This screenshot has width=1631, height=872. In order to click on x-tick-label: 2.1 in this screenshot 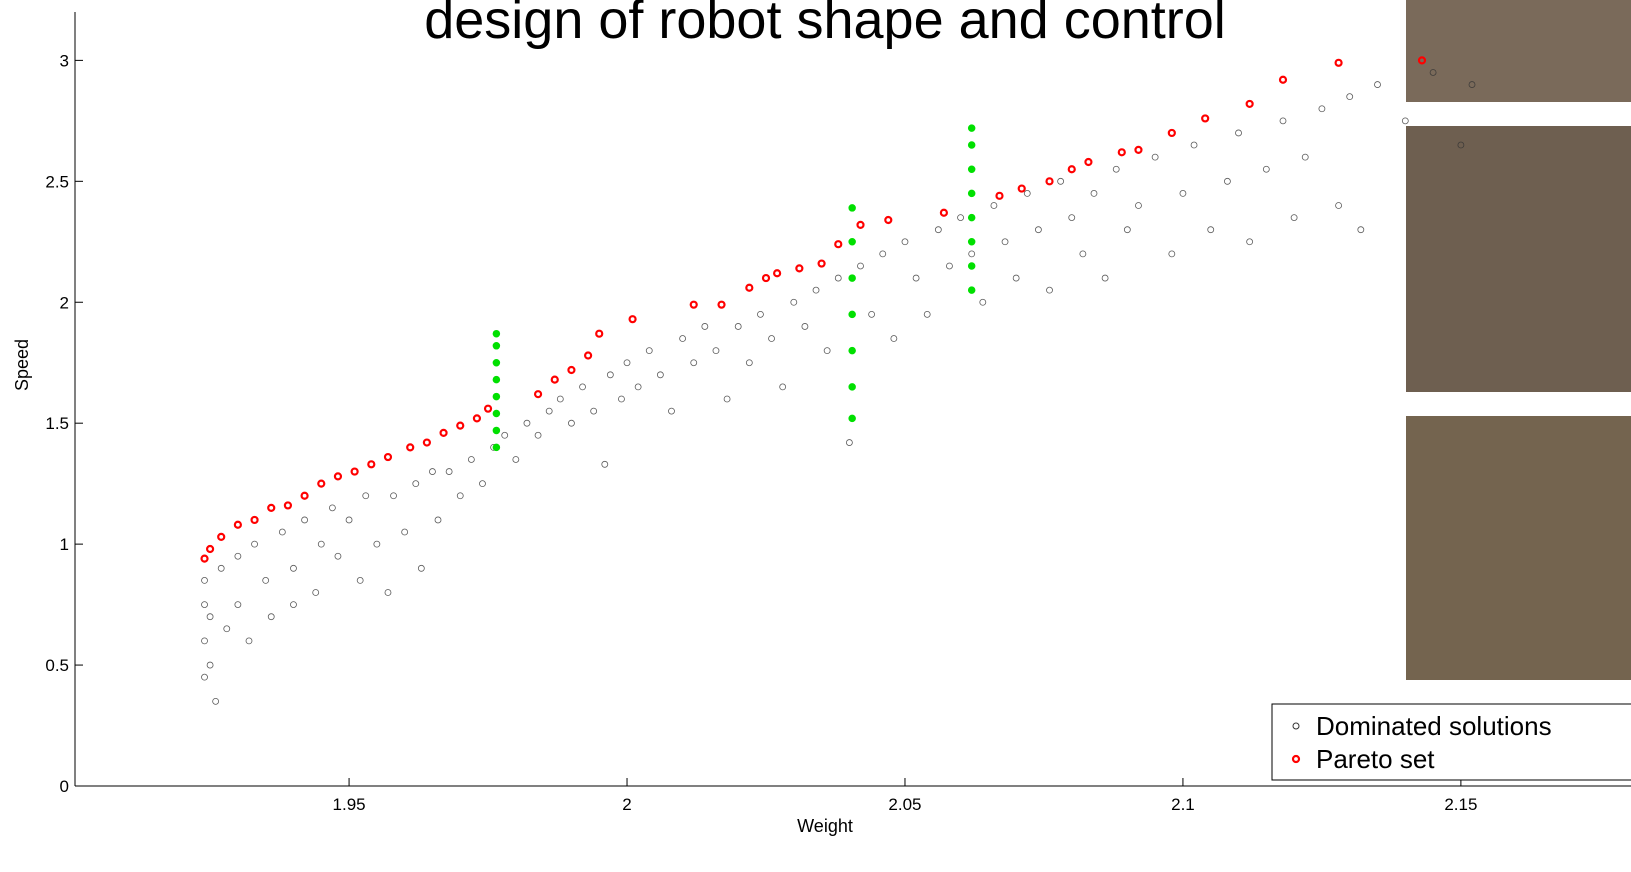, I will do `click(1183, 804)`.